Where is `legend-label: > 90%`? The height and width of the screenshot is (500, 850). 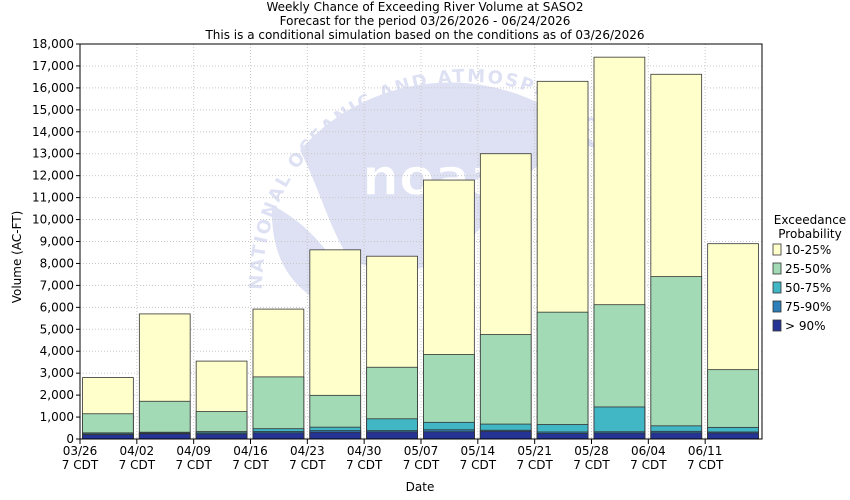
legend-label: > 90% is located at coordinates (805, 326).